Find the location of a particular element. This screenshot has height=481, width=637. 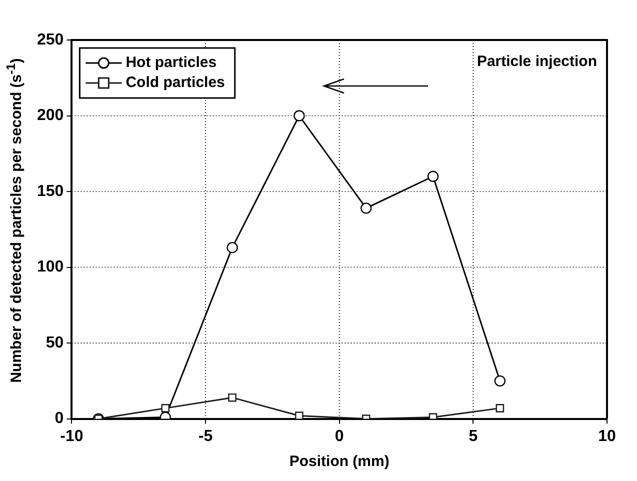

x-tick-label: -10 is located at coordinates (72, 436).